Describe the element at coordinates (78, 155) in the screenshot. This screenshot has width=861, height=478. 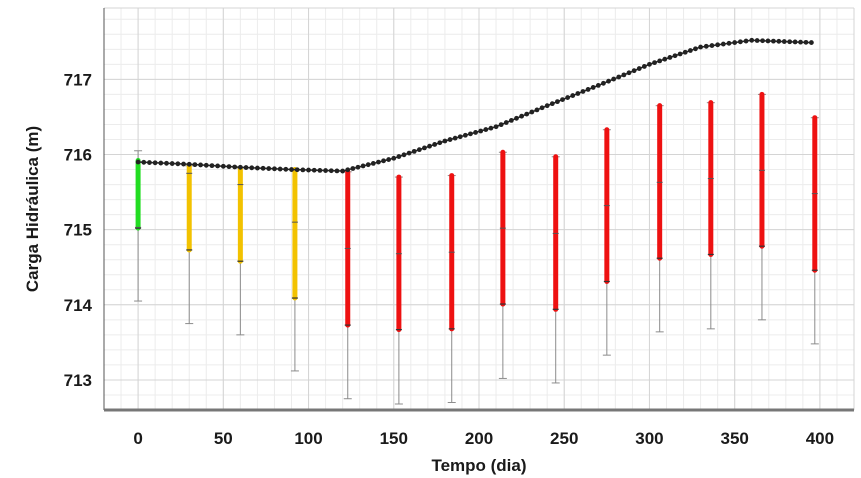
I see `y-tick-label: 716` at that location.